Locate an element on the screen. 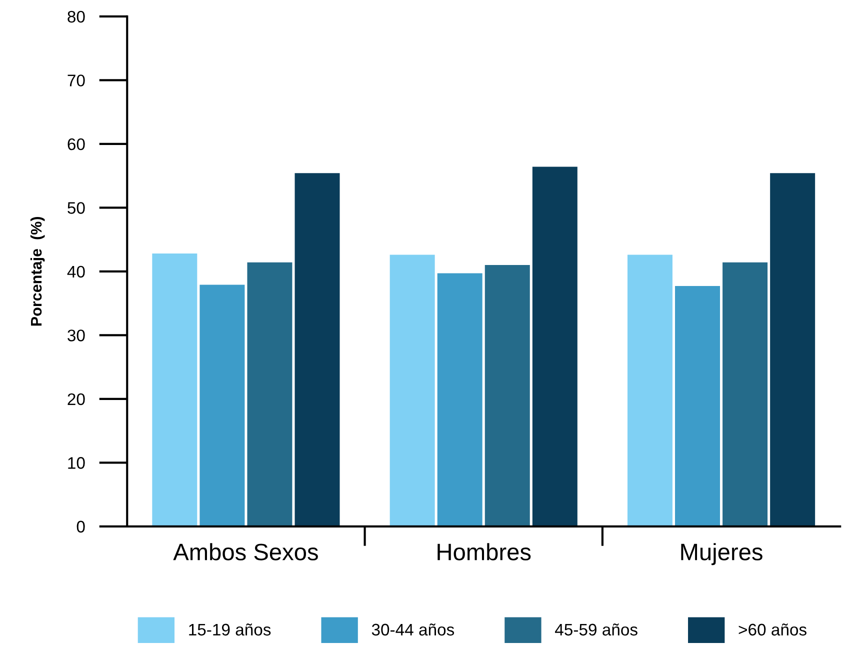 The image size is (859, 658). y-tick-label: 60 is located at coordinates (76, 144).